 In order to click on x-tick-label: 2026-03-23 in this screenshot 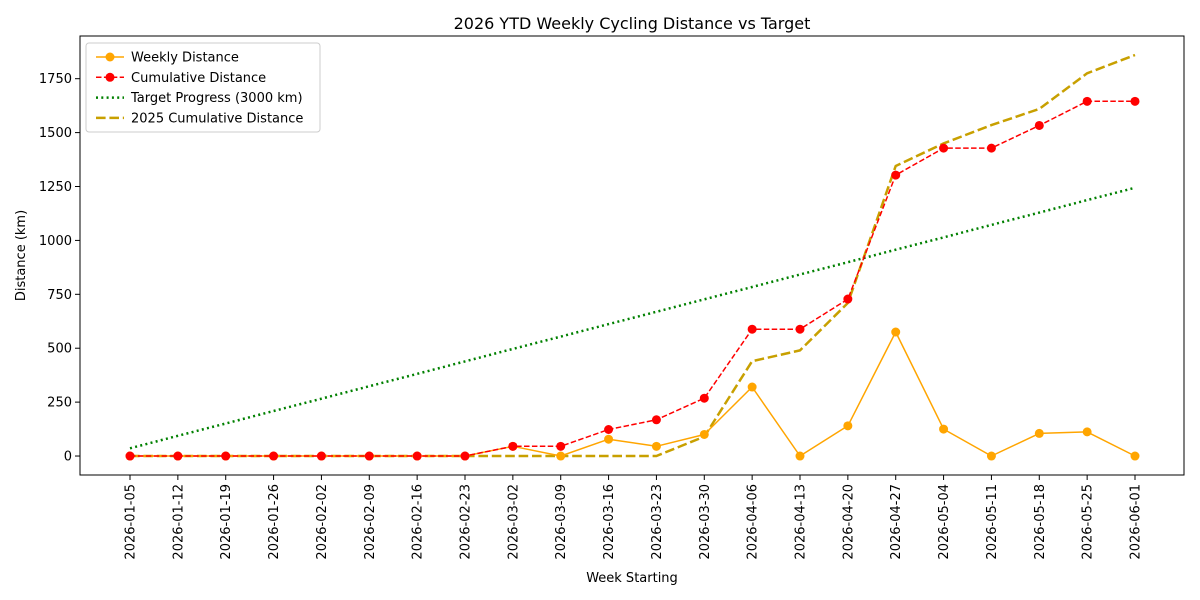, I will do `click(657, 522)`.